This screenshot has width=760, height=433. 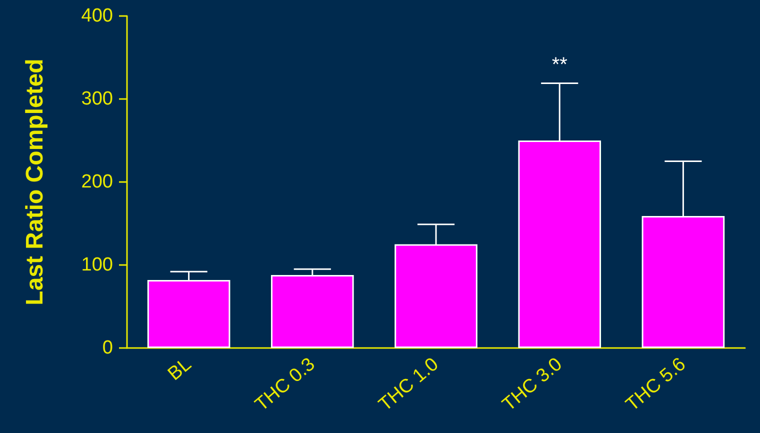 What do you see at coordinates (532, 385) in the screenshot?
I see `x-tick-label: THC 3.0` at bounding box center [532, 385].